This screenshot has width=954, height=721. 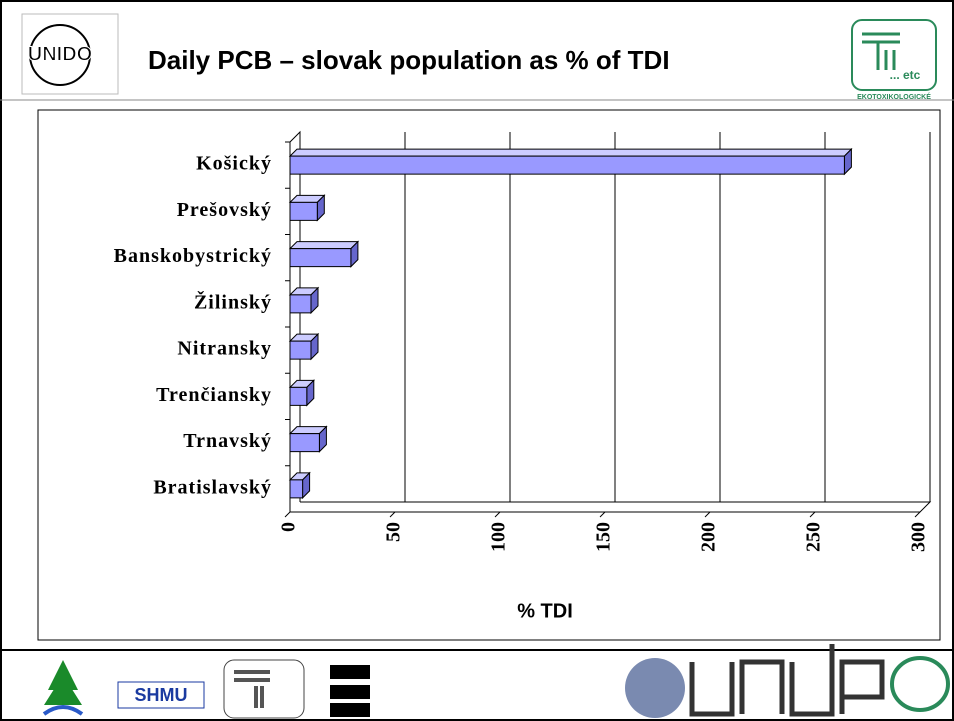 What do you see at coordinates (709, 537) in the screenshot?
I see `x-tick-label: 200` at bounding box center [709, 537].